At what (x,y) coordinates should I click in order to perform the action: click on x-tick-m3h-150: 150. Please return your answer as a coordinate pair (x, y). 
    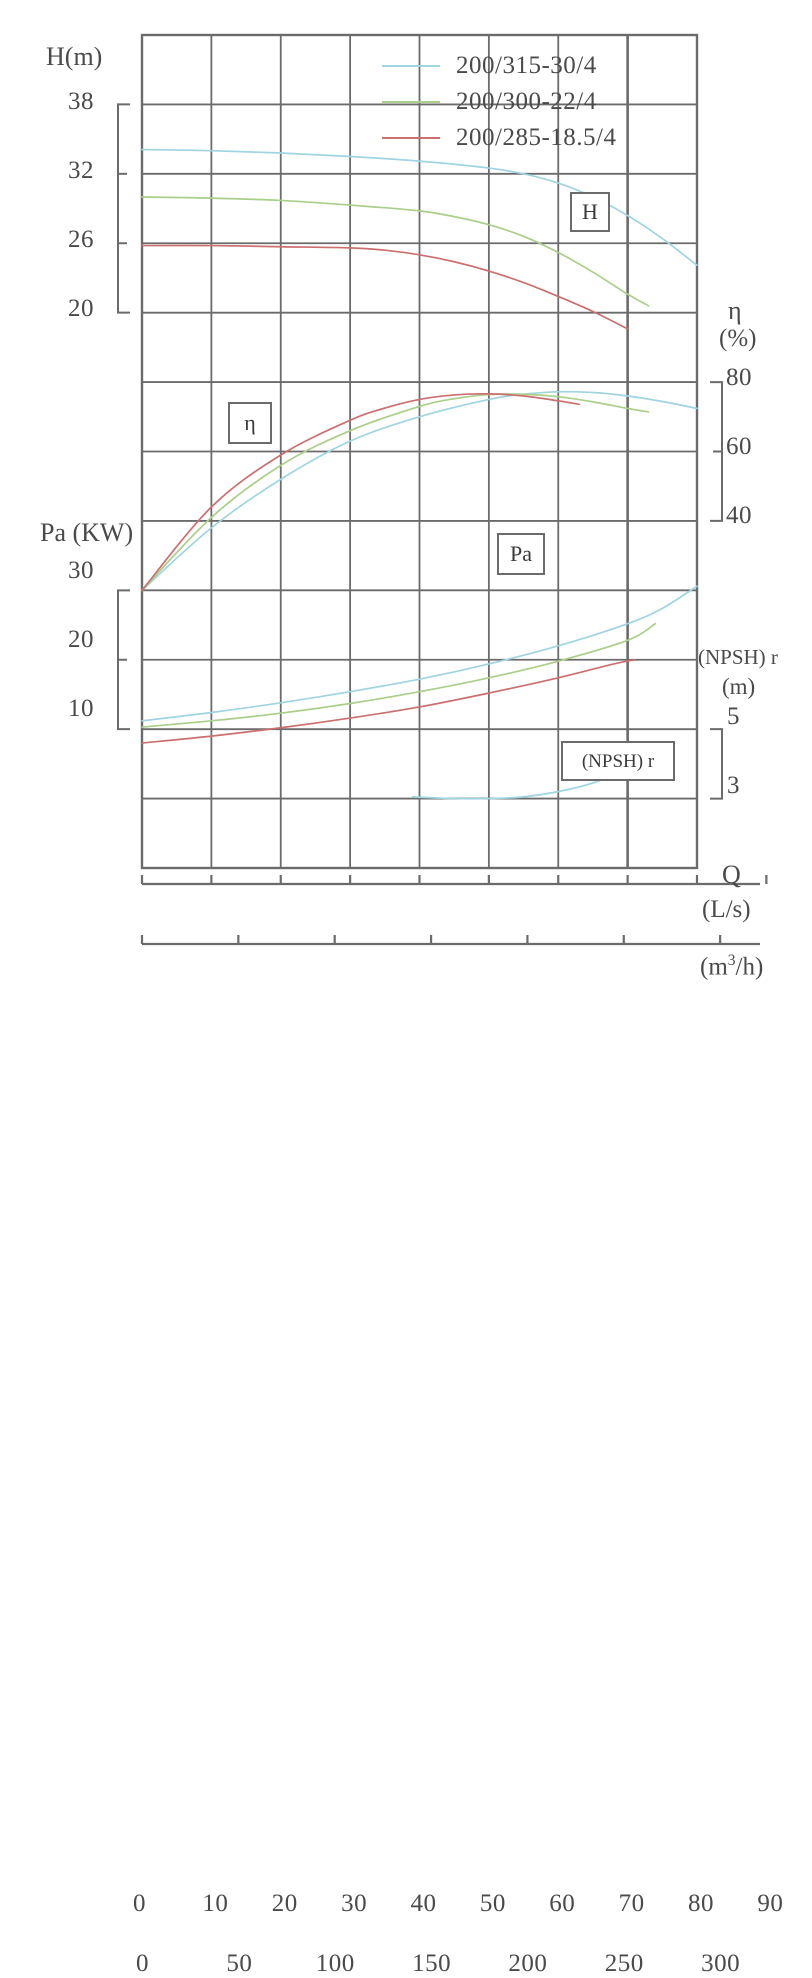
    Looking at the image, I should click on (432, 1963).